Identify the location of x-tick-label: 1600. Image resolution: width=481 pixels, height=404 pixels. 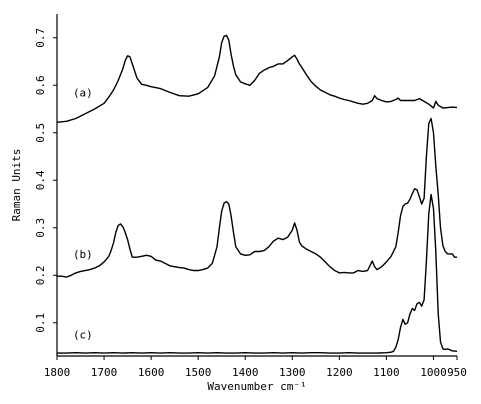
(151, 372).